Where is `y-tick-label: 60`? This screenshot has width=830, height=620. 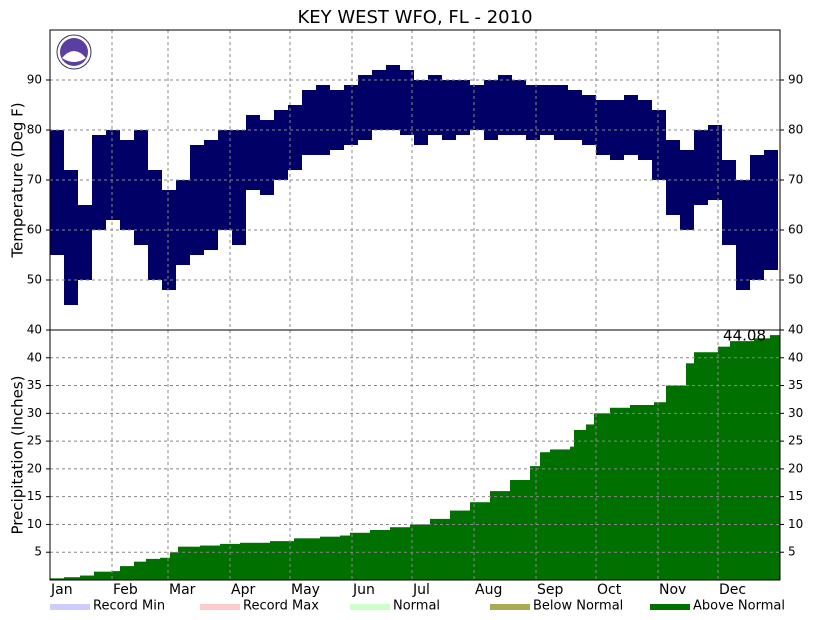 y-tick-label: 60 is located at coordinates (34, 230).